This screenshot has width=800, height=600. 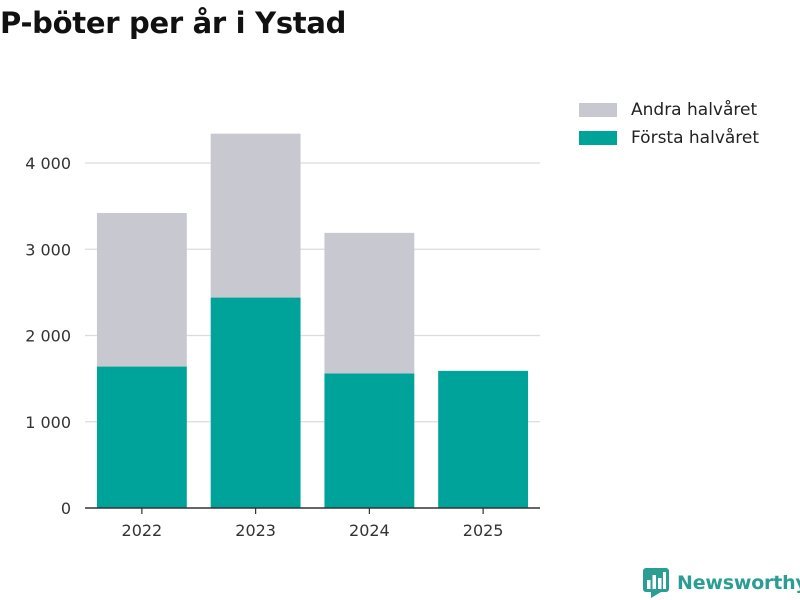 What do you see at coordinates (369, 530) in the screenshot?
I see `x-tick-label: 2024` at bounding box center [369, 530].